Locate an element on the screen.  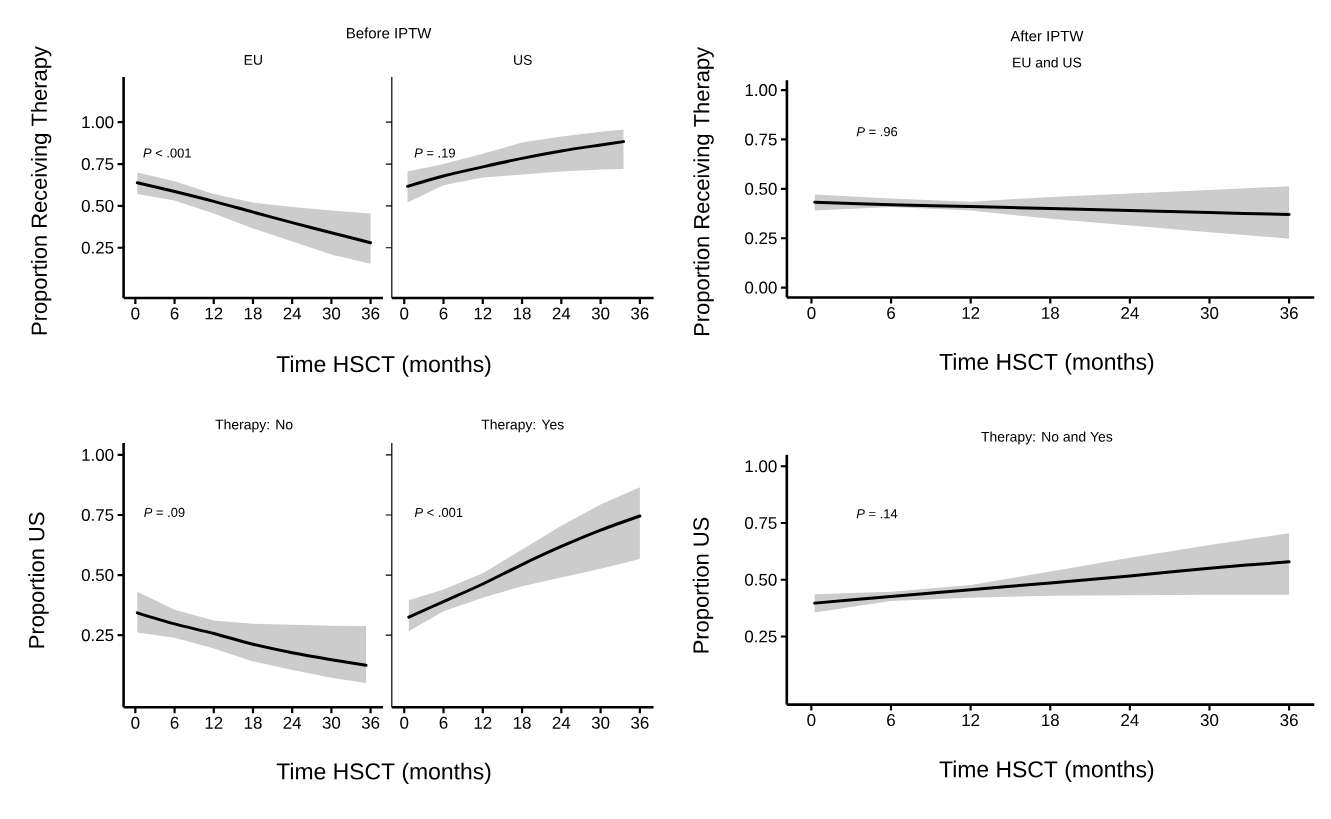
chart-subtitle: Therapy: No and Yes is located at coordinates (1047, 438).